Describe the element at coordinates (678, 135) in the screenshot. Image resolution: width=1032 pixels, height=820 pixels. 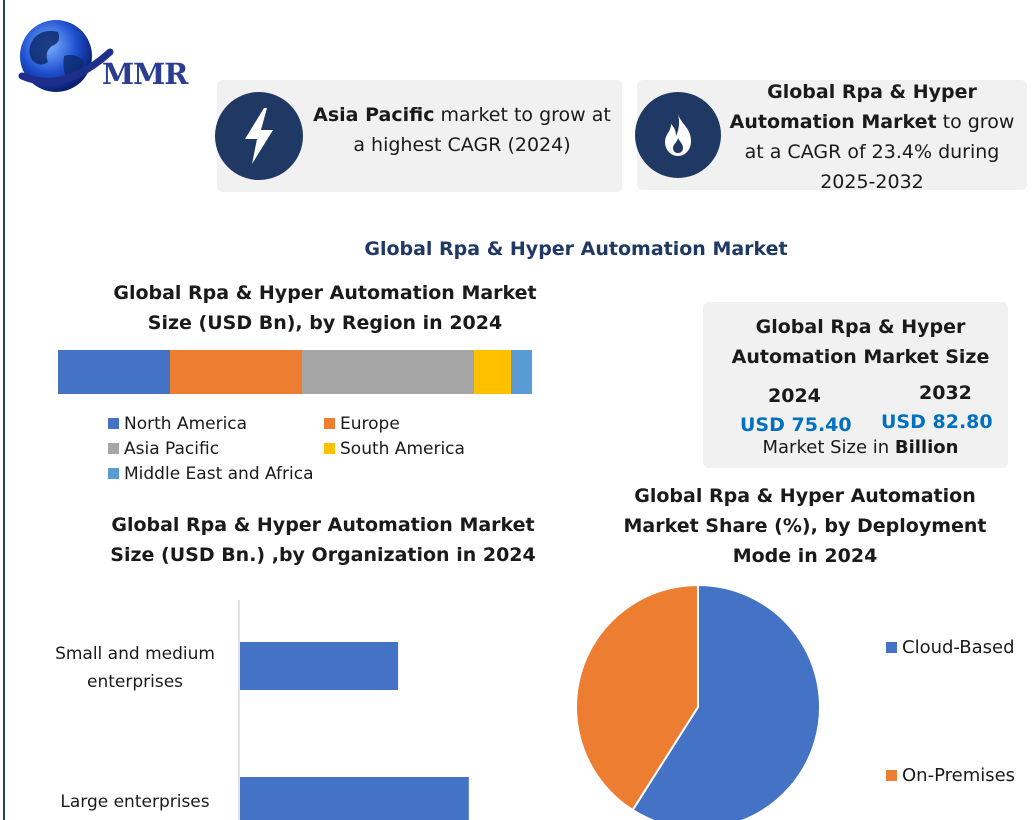
I see `flame-icon` at that location.